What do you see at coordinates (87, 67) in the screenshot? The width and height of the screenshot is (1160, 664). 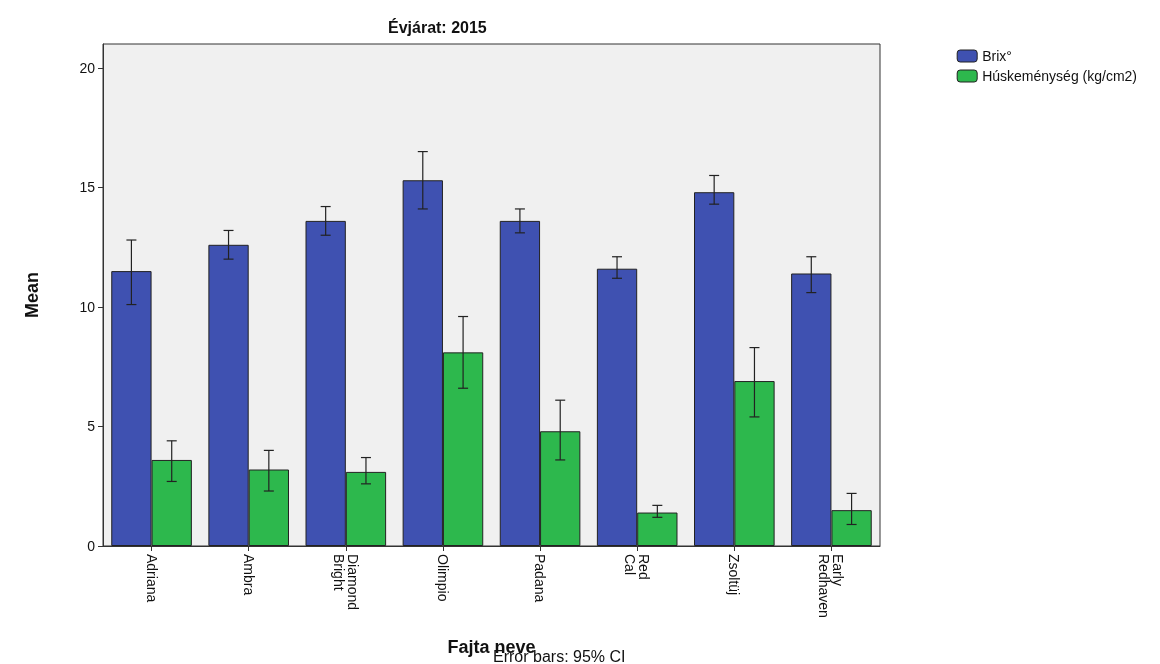 I see `y-tick-label: 20` at bounding box center [87, 67].